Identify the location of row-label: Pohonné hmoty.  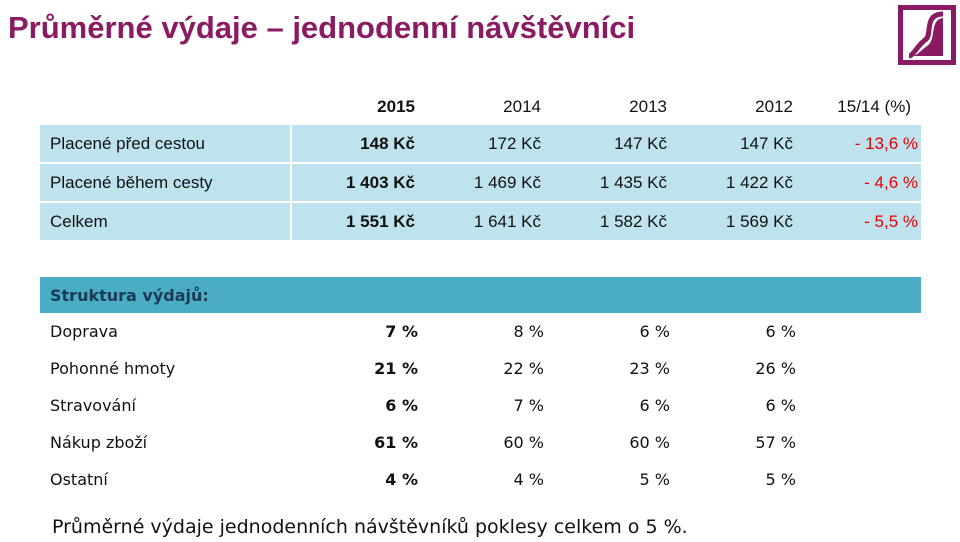
(113, 368).